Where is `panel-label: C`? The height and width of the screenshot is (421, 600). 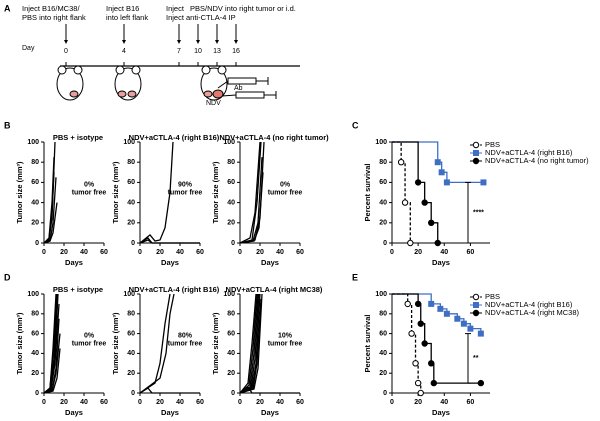
panel-label: C is located at coordinates (355, 125).